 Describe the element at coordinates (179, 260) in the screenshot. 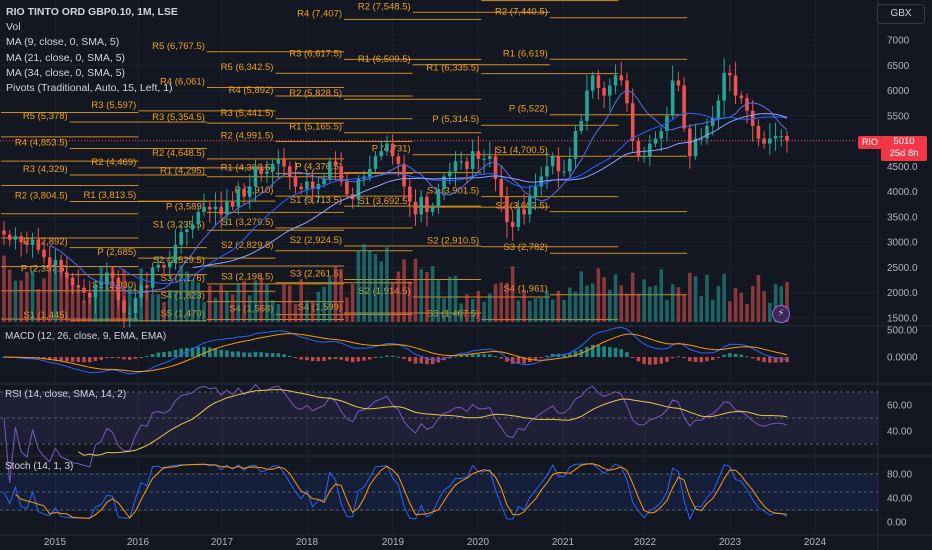

I see `pivot-level-label: S2 (2,529.5)` at that location.